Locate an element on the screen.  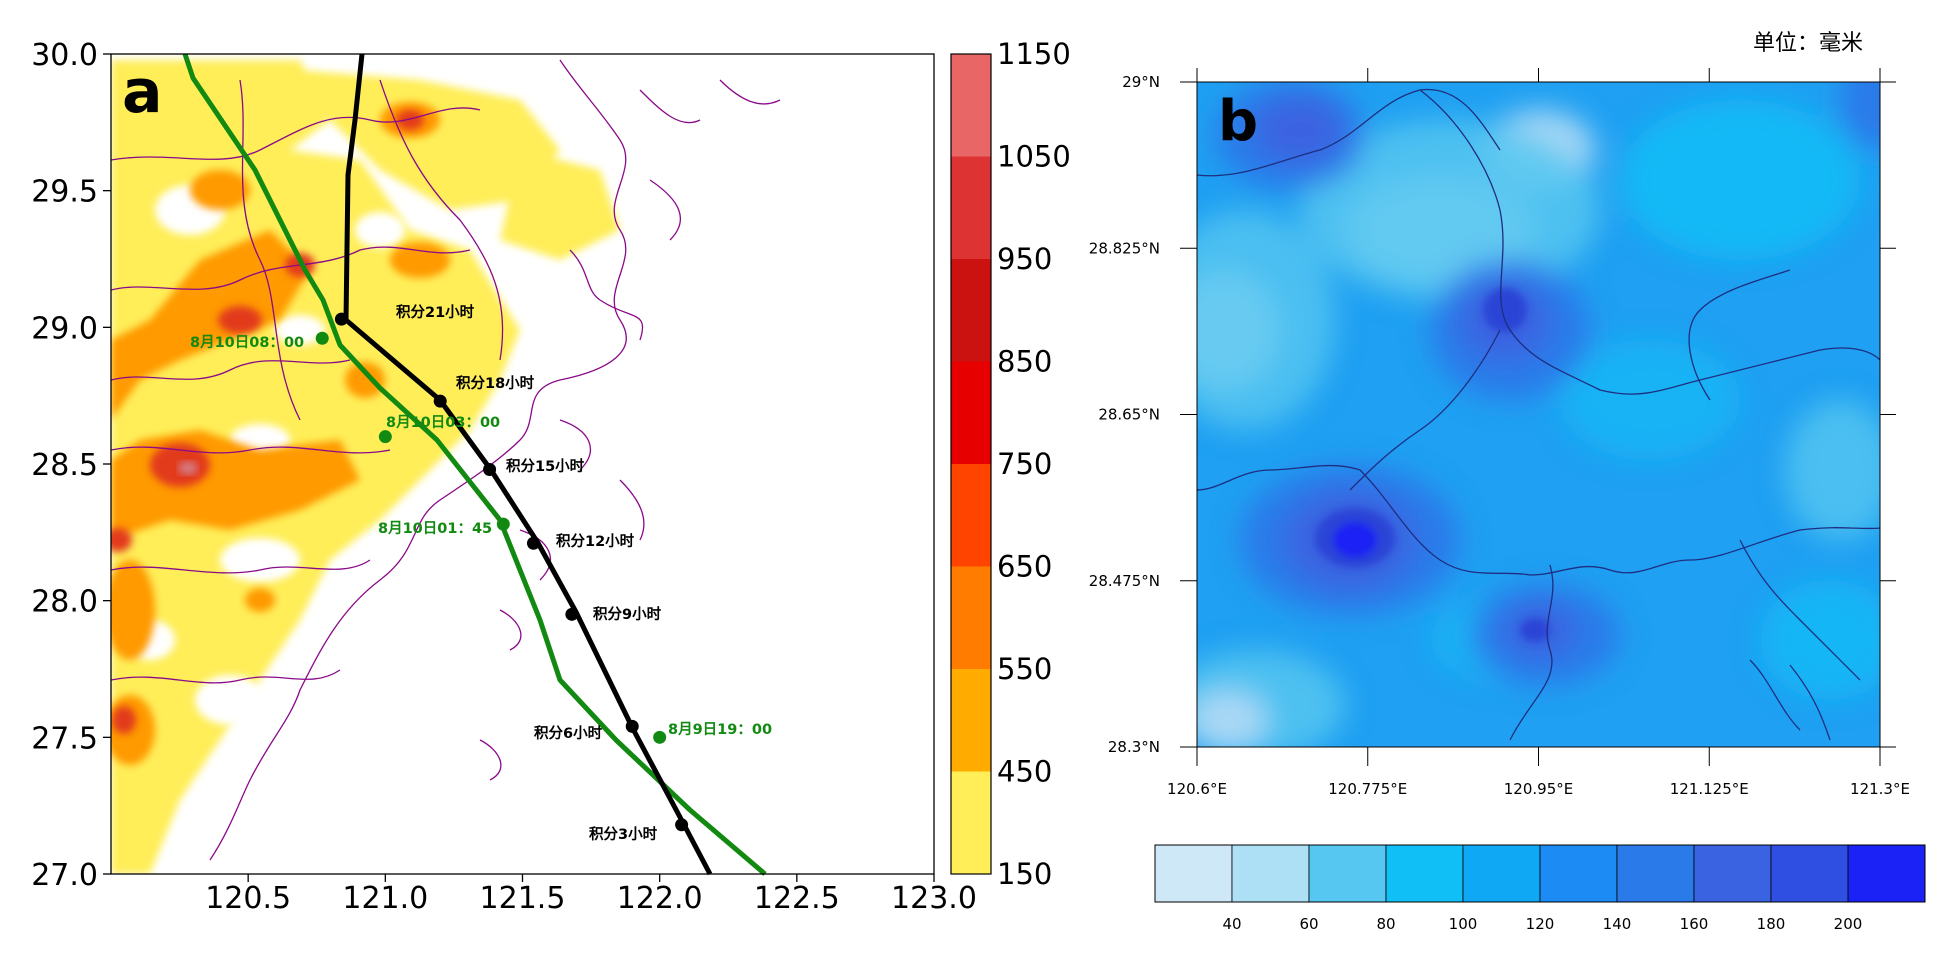
obs-label-0803: 8月10日03：00 is located at coordinates (443, 422).